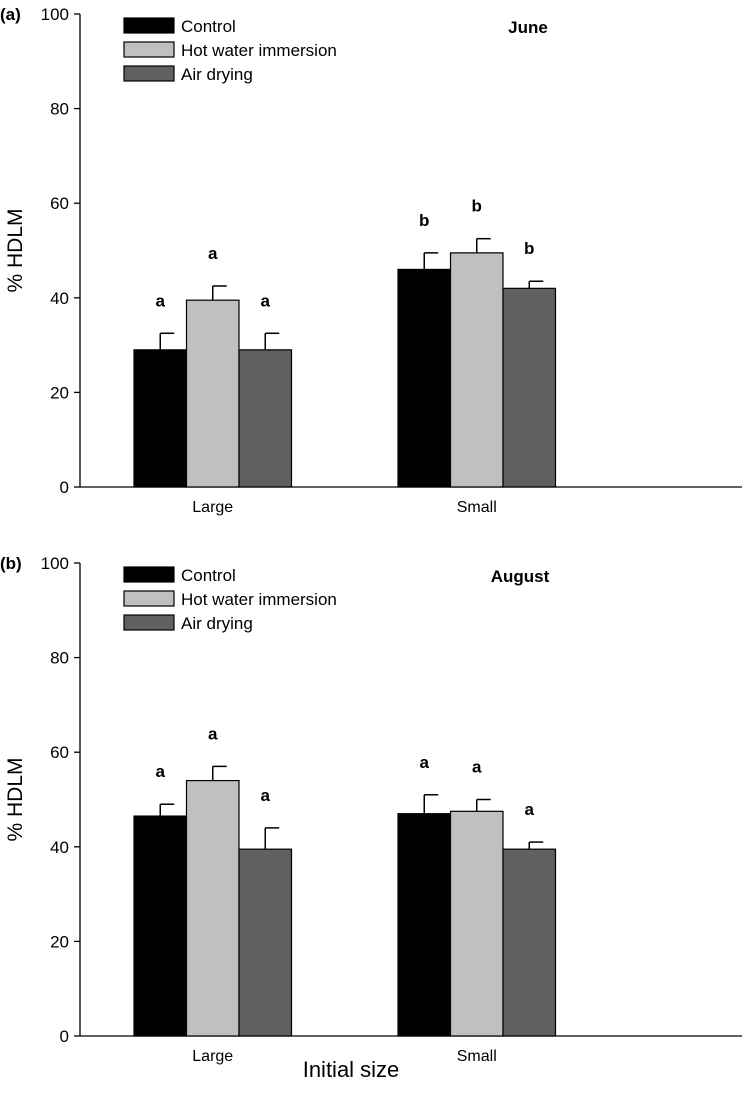 The height and width of the screenshot is (1105, 742). Describe the element at coordinates (351, 1069) in the screenshot. I see `x-axis-label: Initial size` at that location.